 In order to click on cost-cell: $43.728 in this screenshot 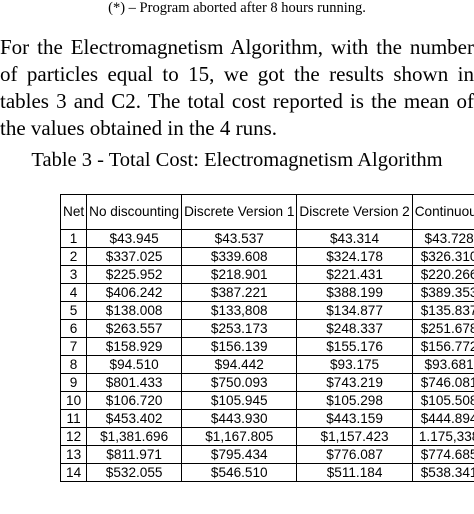, I will do `click(442, 238)`.